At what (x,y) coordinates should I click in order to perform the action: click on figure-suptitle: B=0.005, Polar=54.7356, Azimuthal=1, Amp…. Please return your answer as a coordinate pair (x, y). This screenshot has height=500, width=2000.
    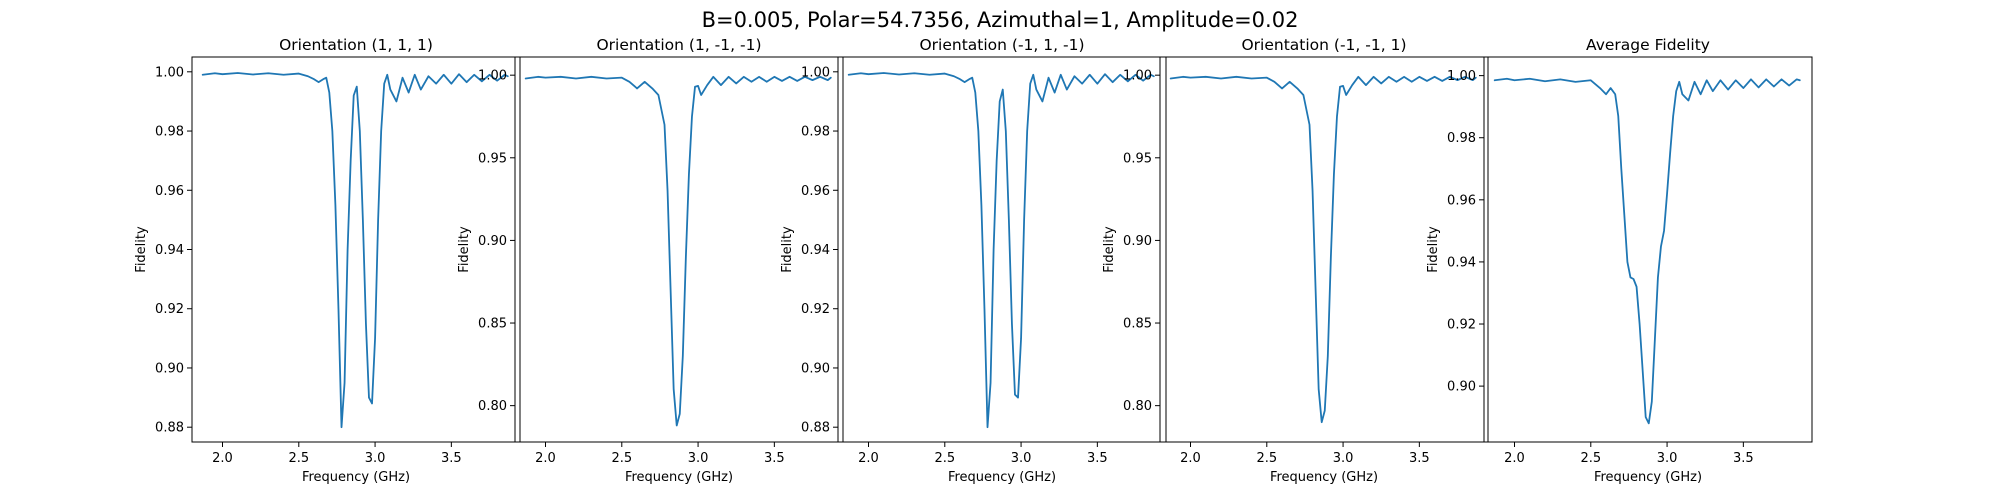
    Looking at the image, I should click on (1000, 20).